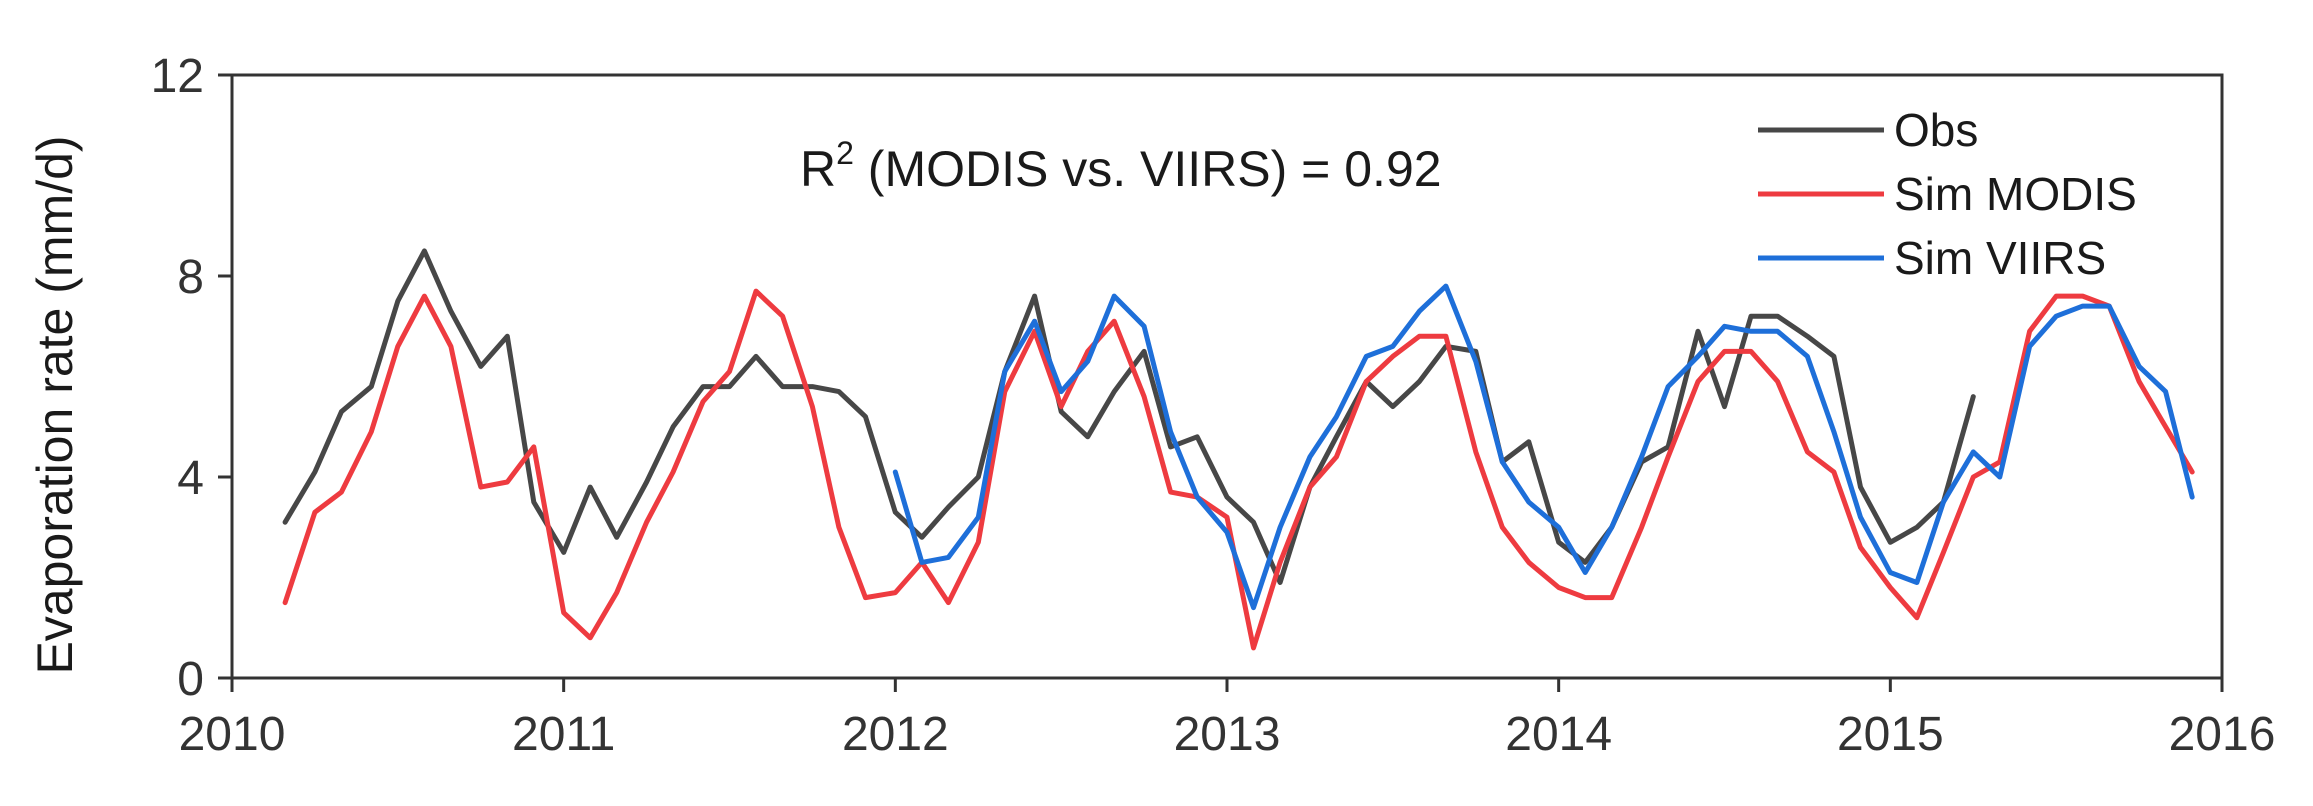 The height and width of the screenshot is (806, 2313). Describe the element at coordinates (845, 153) in the screenshot. I see `annotation-superscript: 2` at that location.